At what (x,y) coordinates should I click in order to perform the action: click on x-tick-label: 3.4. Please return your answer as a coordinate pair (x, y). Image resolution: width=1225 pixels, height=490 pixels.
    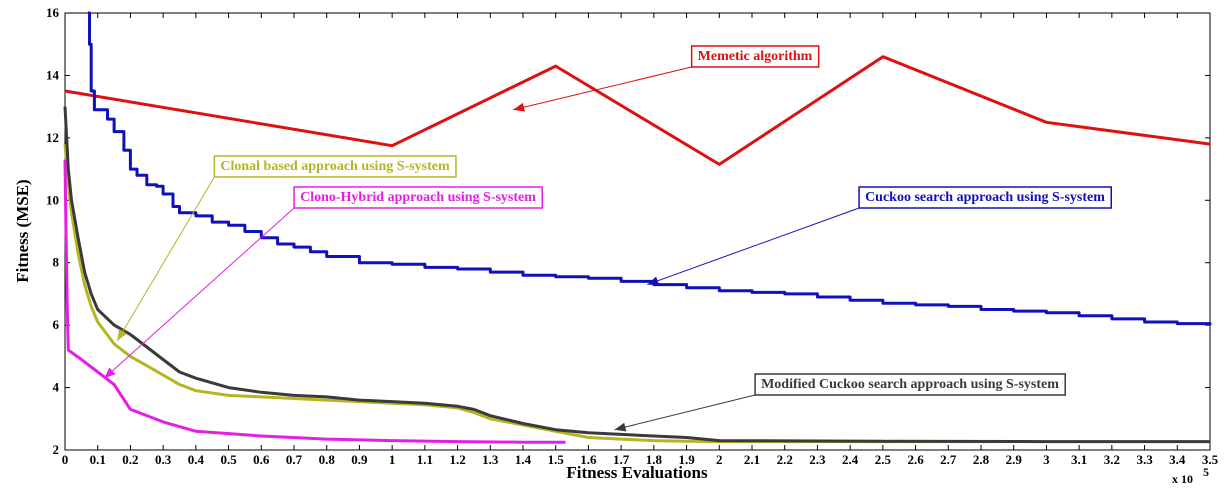
    Looking at the image, I should click on (1177, 459).